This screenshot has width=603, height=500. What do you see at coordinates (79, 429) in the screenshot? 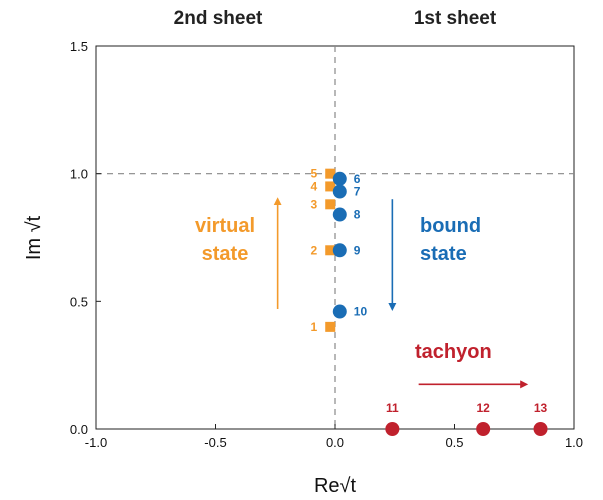
I see `y-tick-label: 0.0` at bounding box center [79, 429].